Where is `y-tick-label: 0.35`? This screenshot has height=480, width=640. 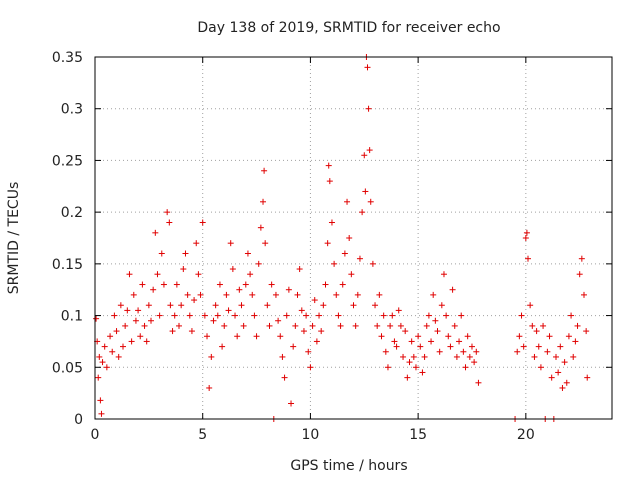 y-tick-label: 0.35 is located at coordinates (67, 58).